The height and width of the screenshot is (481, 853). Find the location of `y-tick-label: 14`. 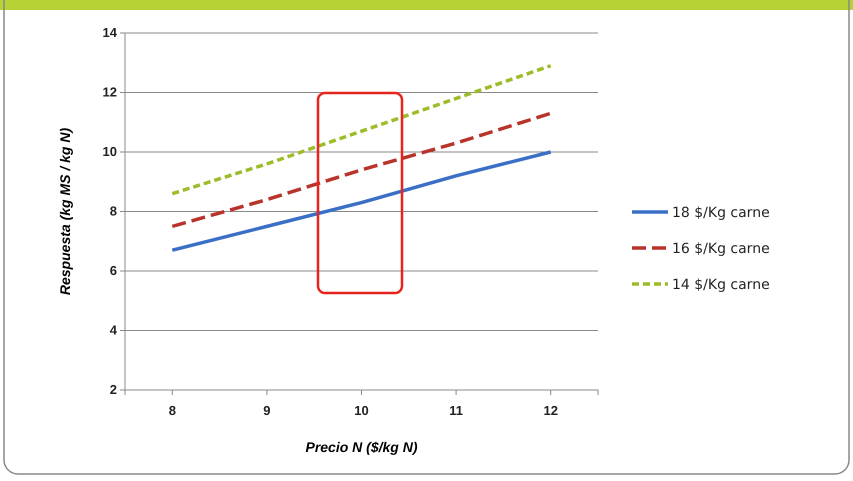

y-tick-label: 14 is located at coordinates (110, 32).